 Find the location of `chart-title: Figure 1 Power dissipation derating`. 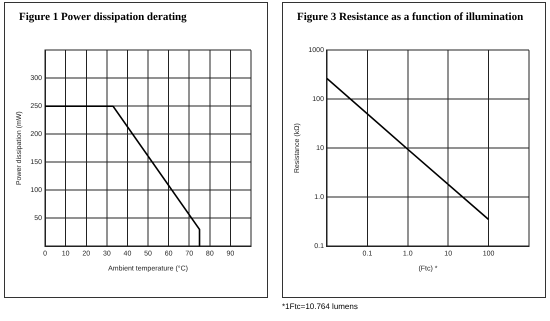

chart-title: Figure 1 Power dissipation derating is located at coordinates (103, 17).